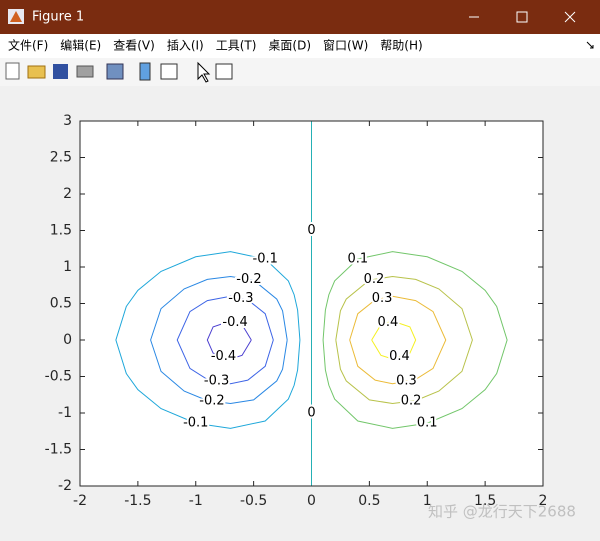  What do you see at coordinates (224, 71) in the screenshot?
I see `property-icon` at bounding box center [224, 71].